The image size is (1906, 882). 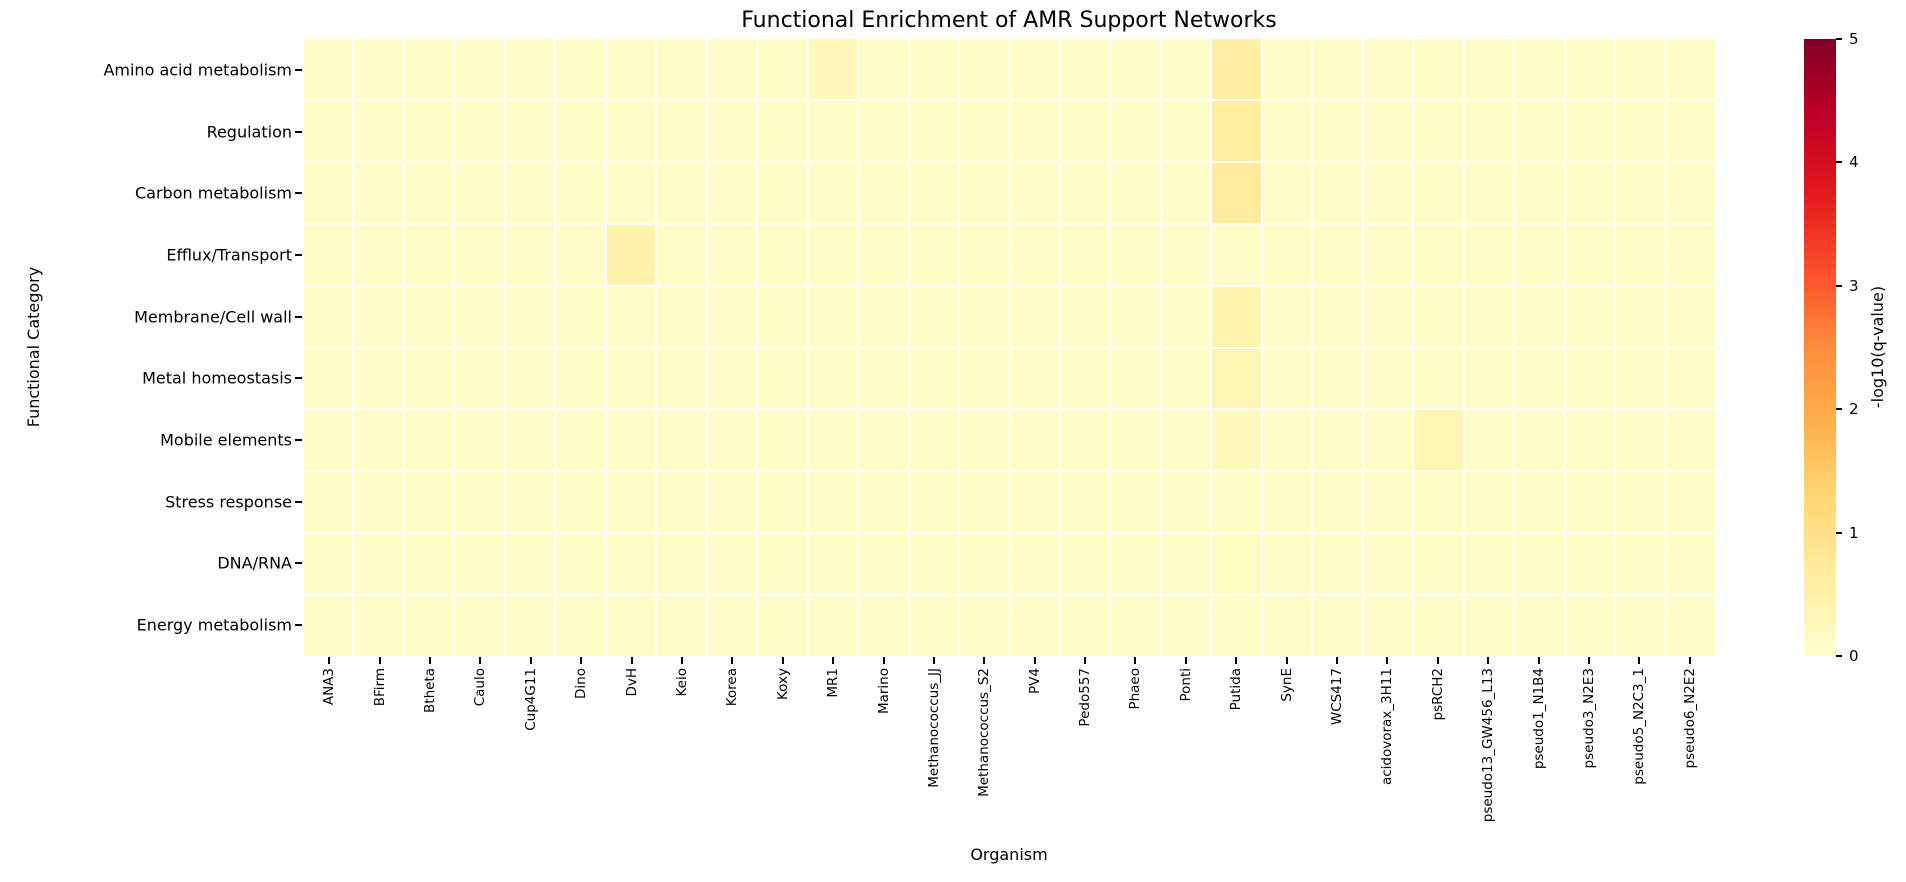 I want to click on x-tick-label: BFirm, so click(x=379, y=687).